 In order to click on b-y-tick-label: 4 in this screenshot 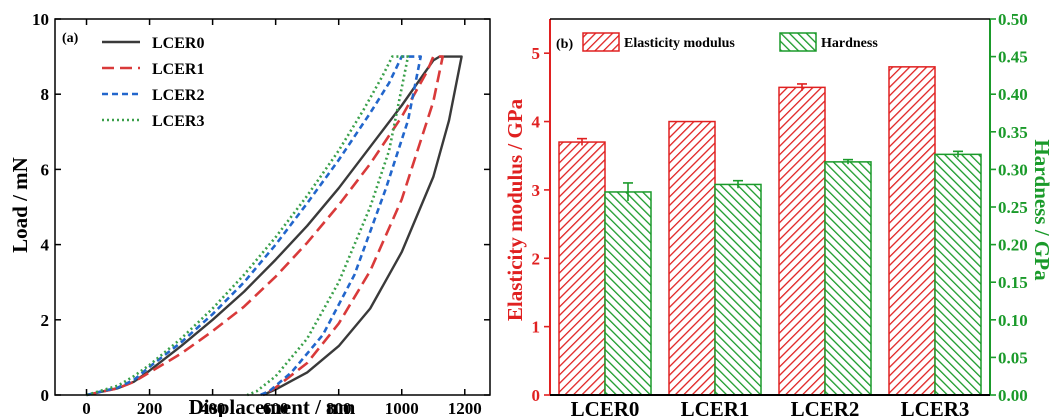, I will do `click(536, 122)`.